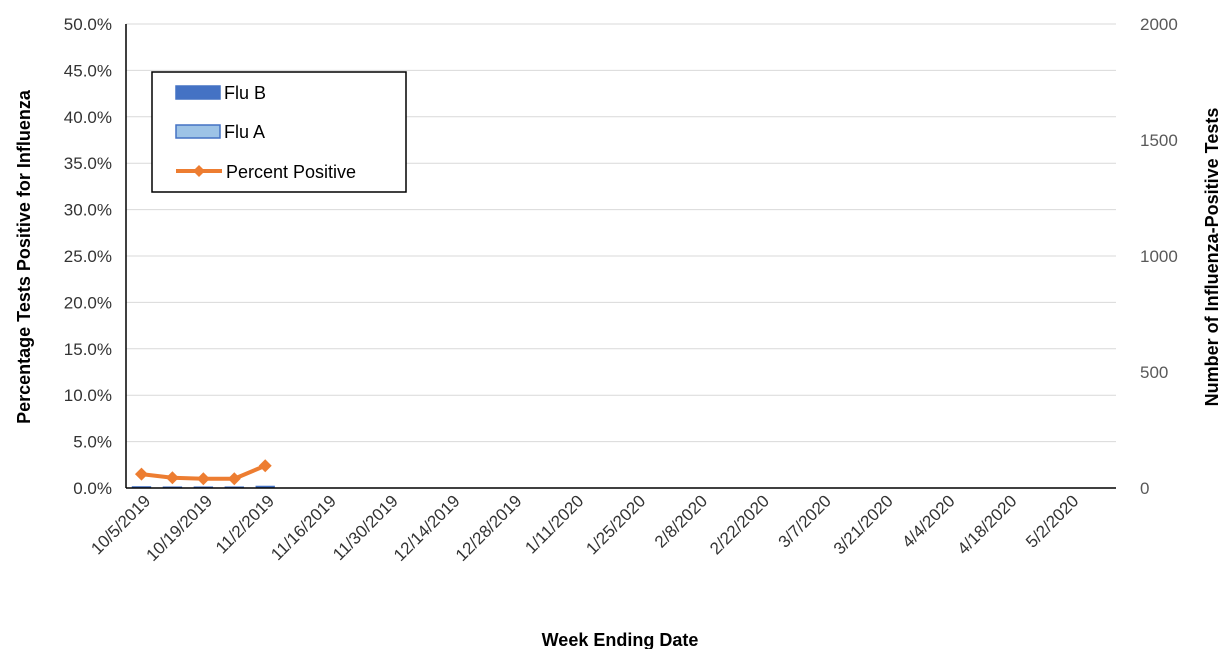  I want to click on y-left-tick-label: 10.0%, so click(88, 395).